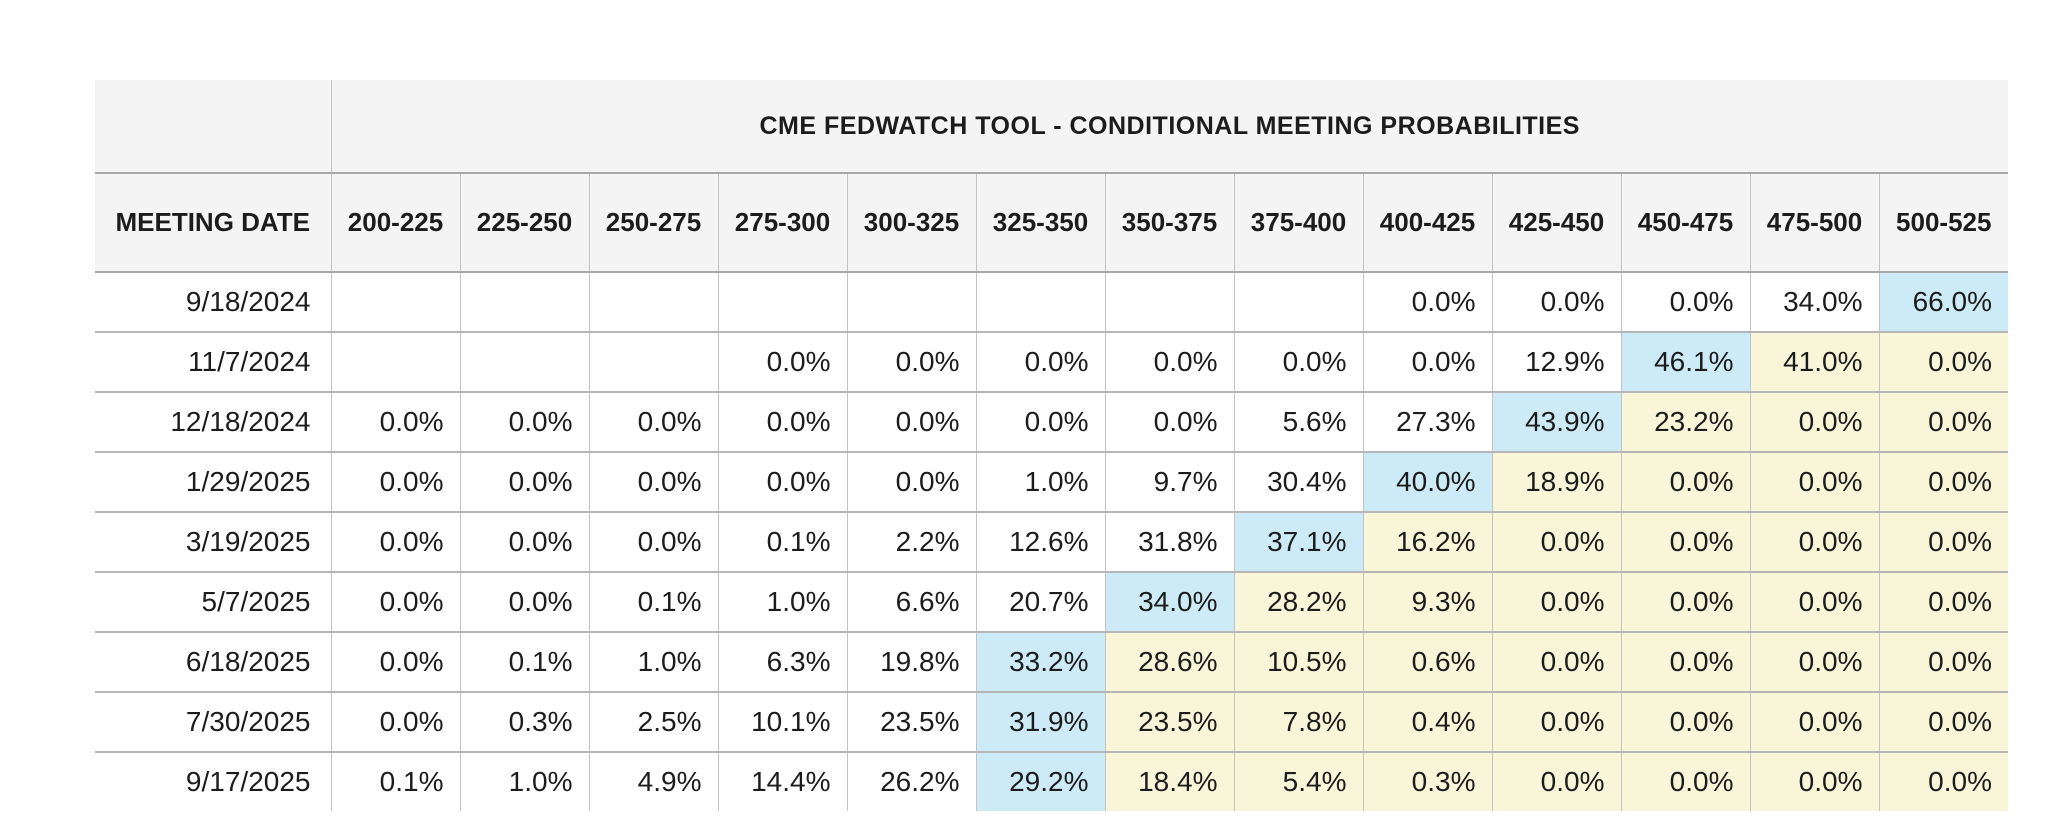  I want to click on rate-range-column-header: 375-400, so click(1298, 223).